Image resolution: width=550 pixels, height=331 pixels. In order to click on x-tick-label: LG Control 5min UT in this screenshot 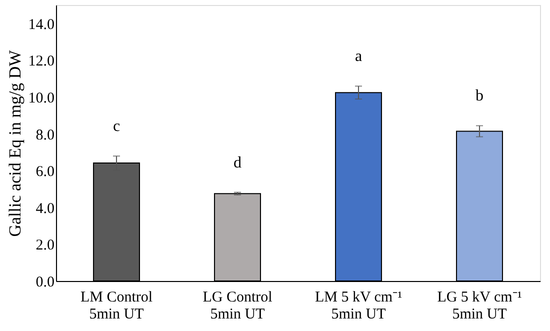, I will do `click(237, 306)`.